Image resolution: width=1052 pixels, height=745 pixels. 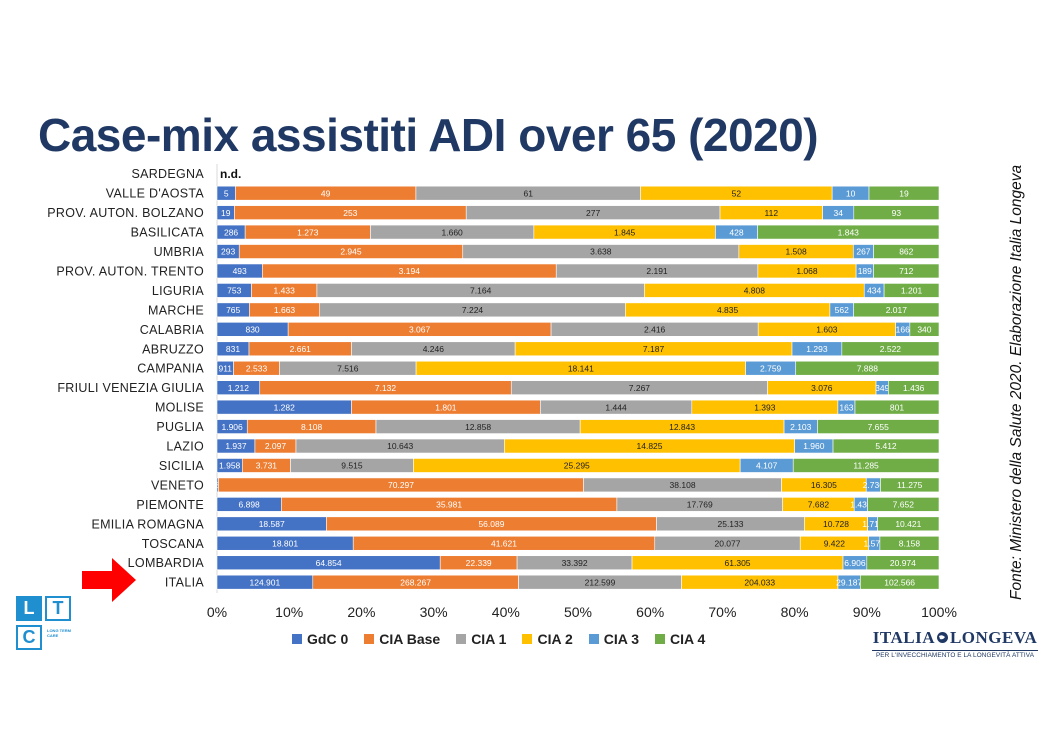 I want to click on category-label: PIEMONTE, so click(x=170, y=505).